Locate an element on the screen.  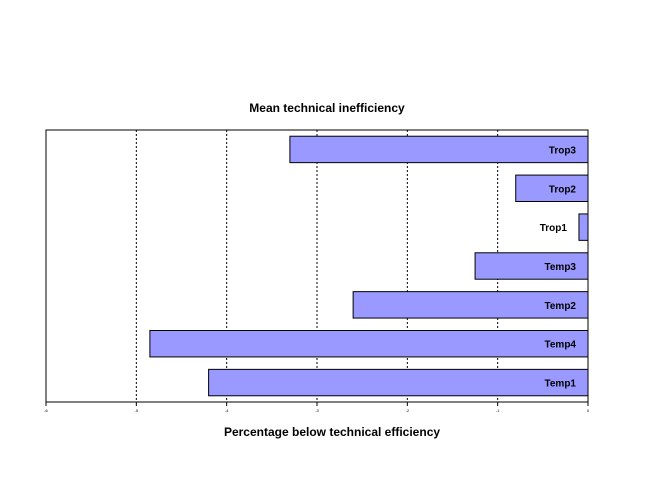
bar-temp4 is located at coordinates (369, 344).